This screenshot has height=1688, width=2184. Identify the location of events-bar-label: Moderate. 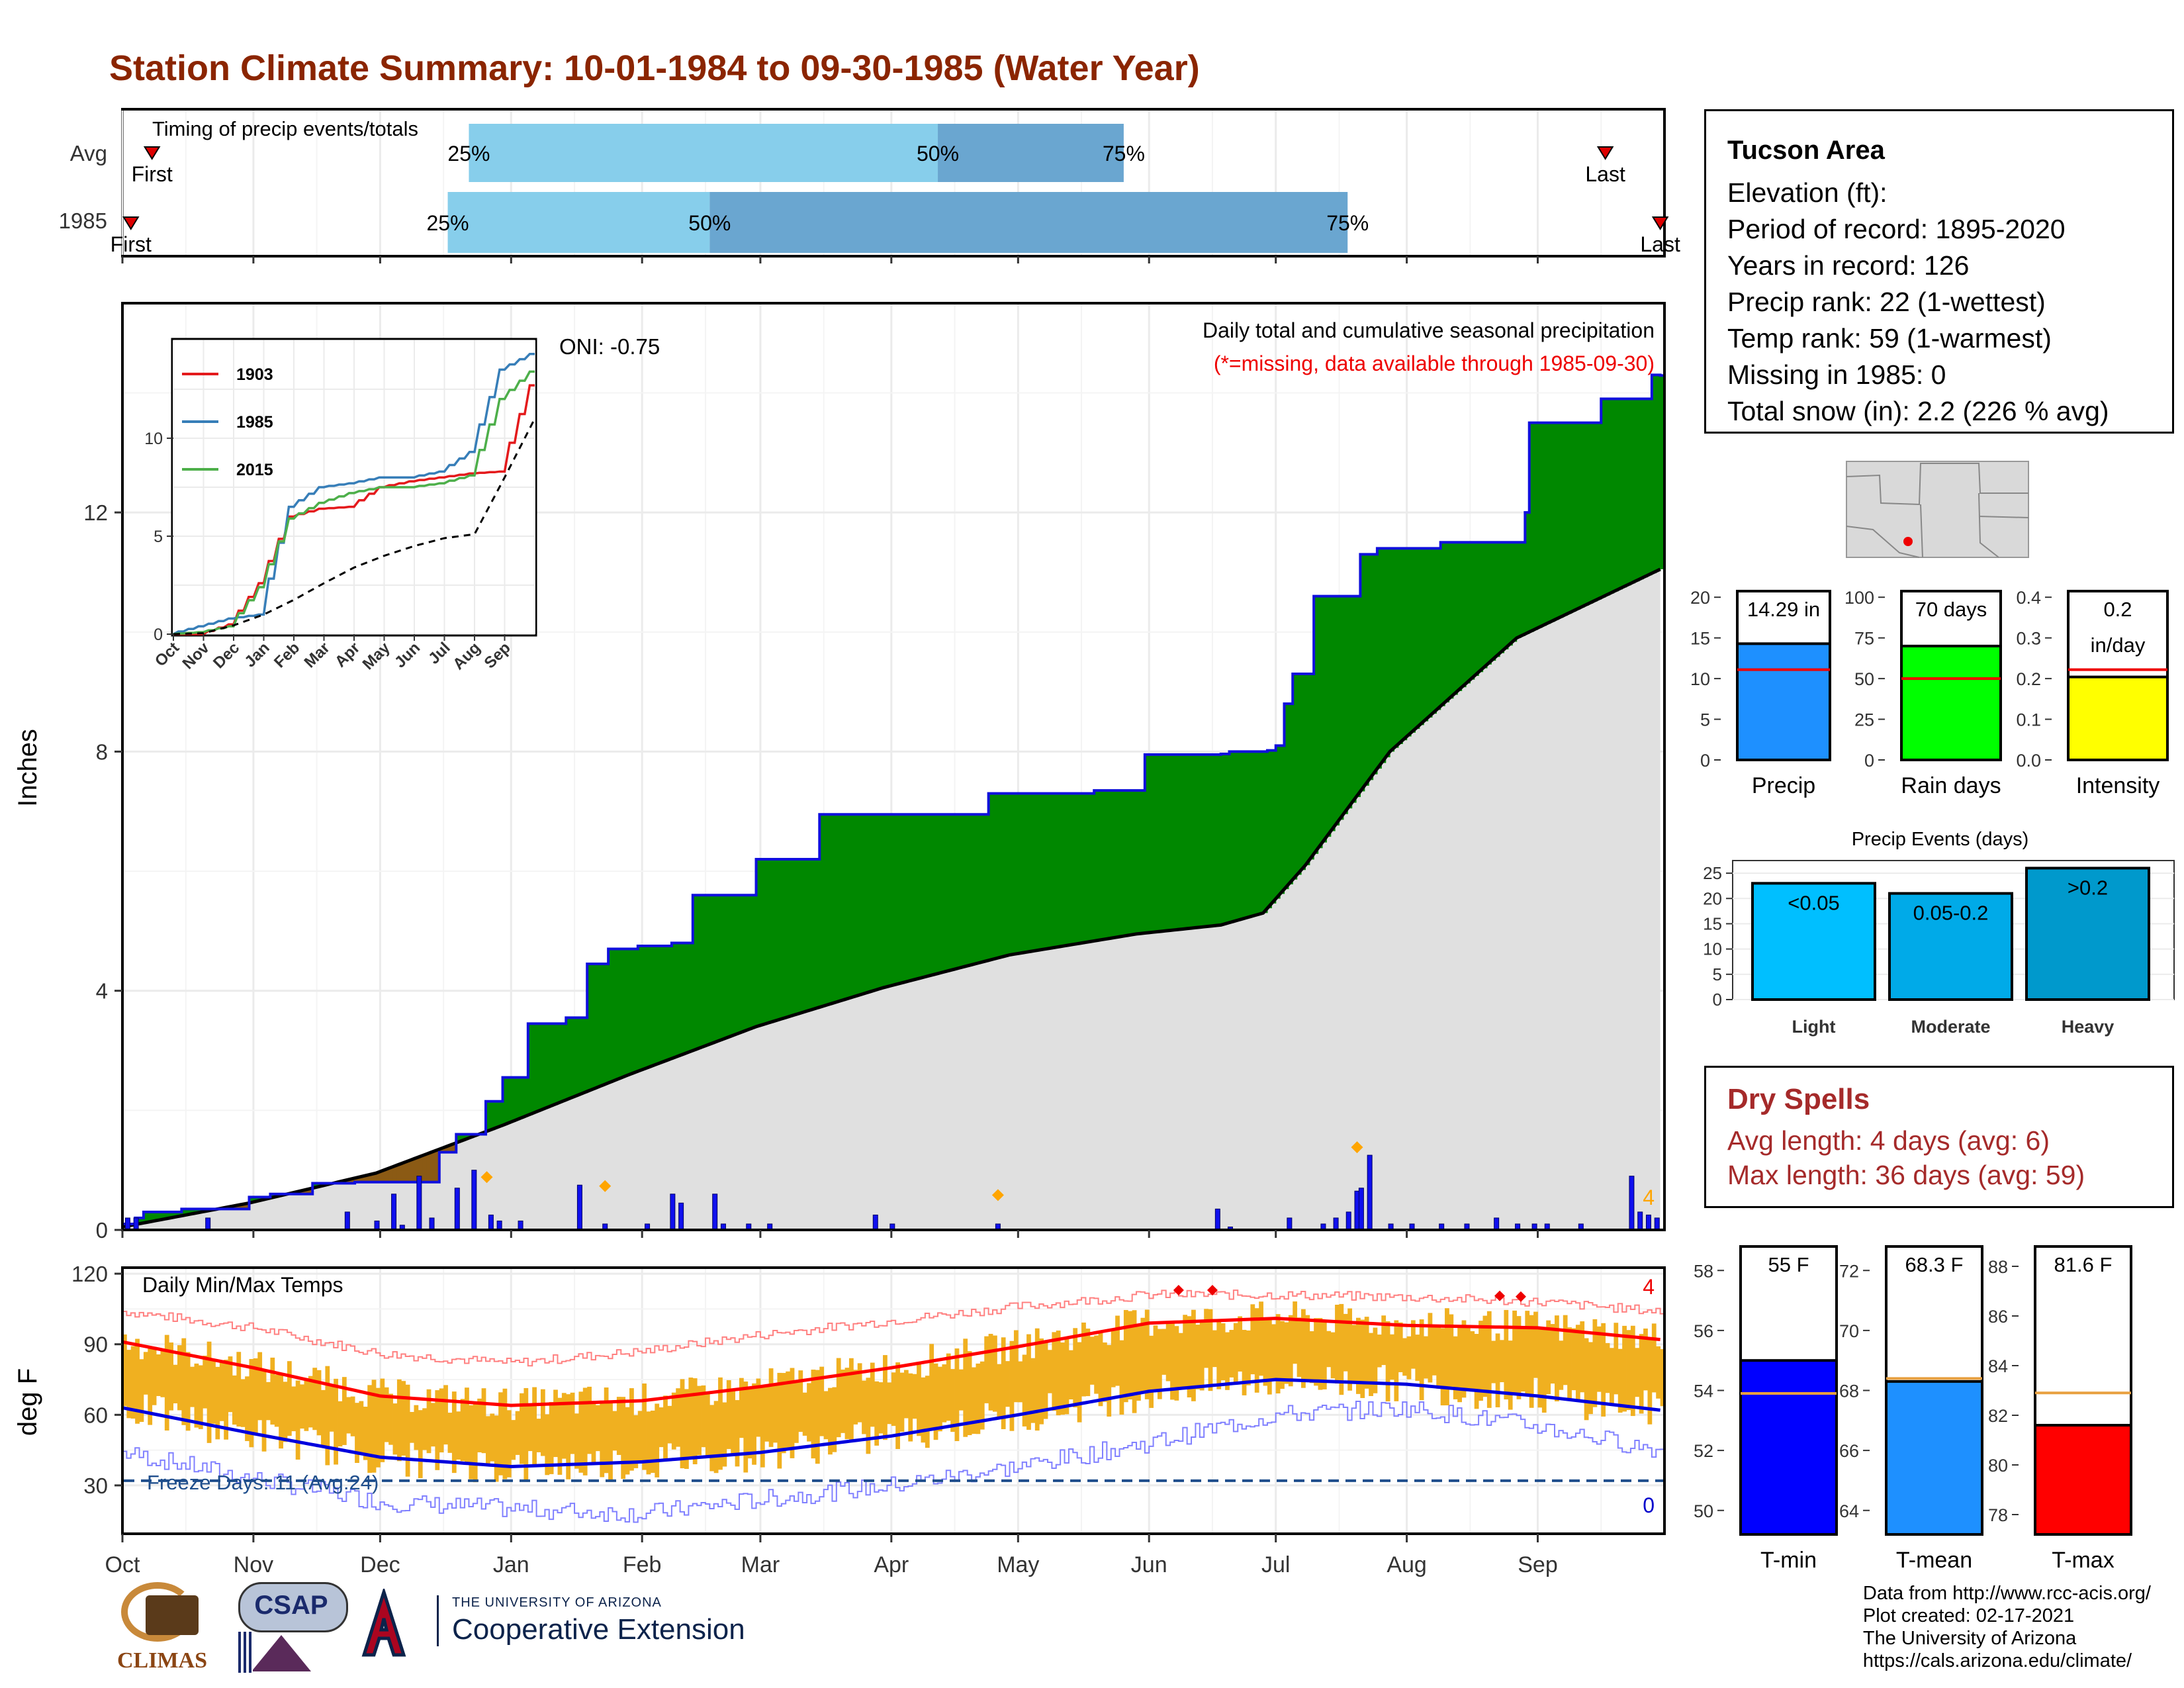
(1951, 1027).